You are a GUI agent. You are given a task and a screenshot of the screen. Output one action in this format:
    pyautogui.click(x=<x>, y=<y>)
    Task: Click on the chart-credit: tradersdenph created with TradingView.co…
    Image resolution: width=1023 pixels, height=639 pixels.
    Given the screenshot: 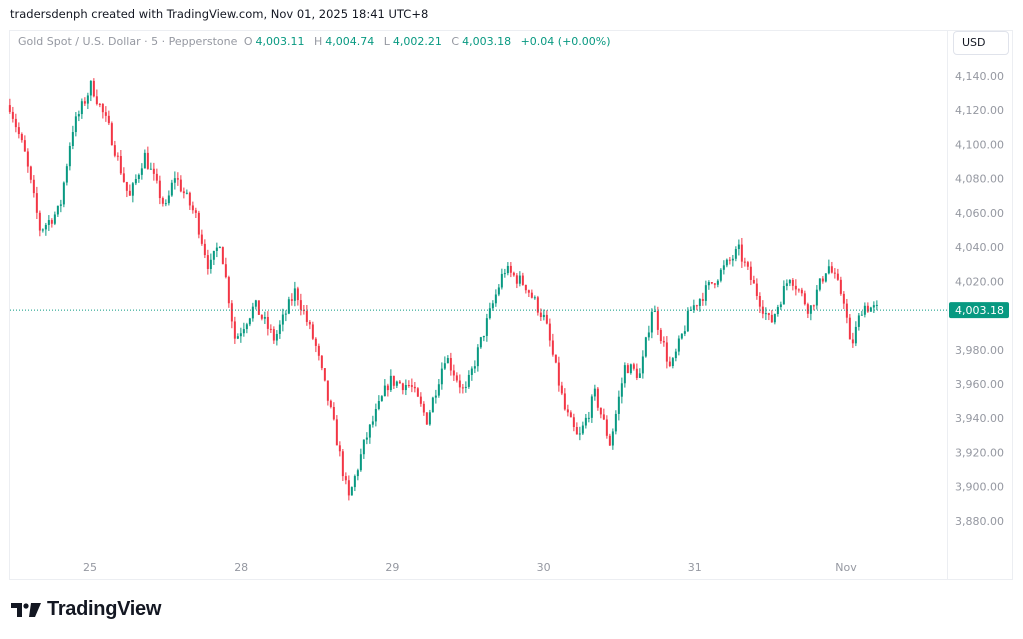 What is the action you would take?
    pyautogui.click(x=219, y=14)
    